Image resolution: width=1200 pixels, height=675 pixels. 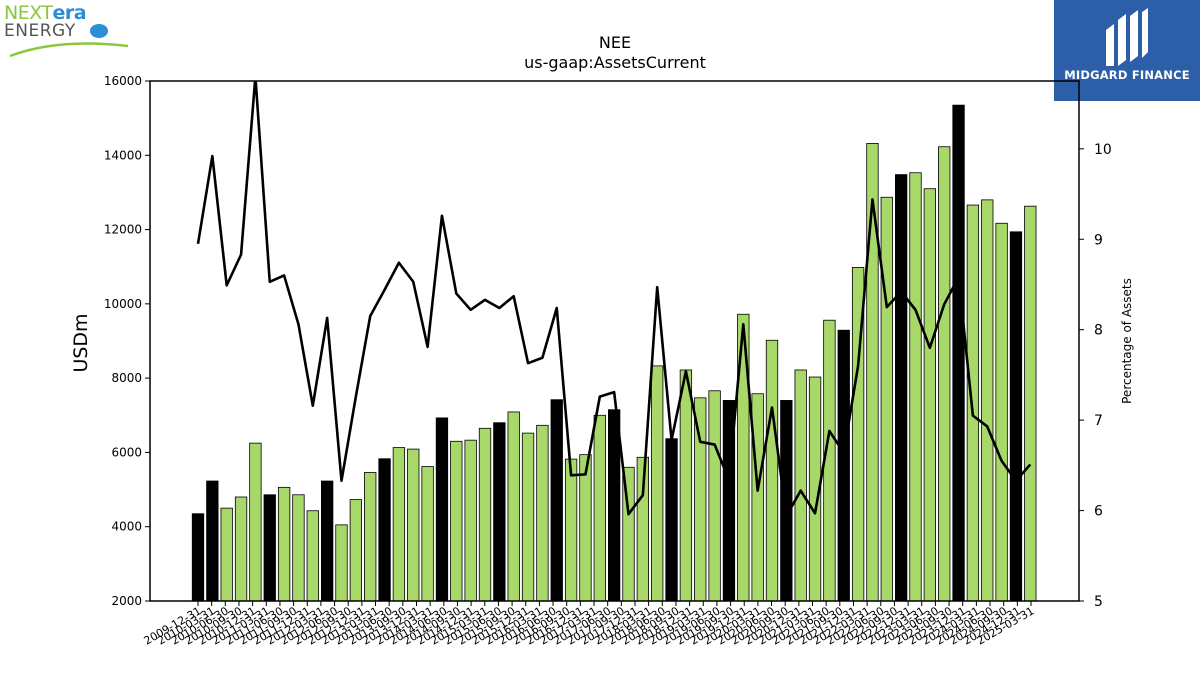 What do you see at coordinates (69, 50) in the screenshot?
I see `logo-swoosh-icon` at bounding box center [69, 50].